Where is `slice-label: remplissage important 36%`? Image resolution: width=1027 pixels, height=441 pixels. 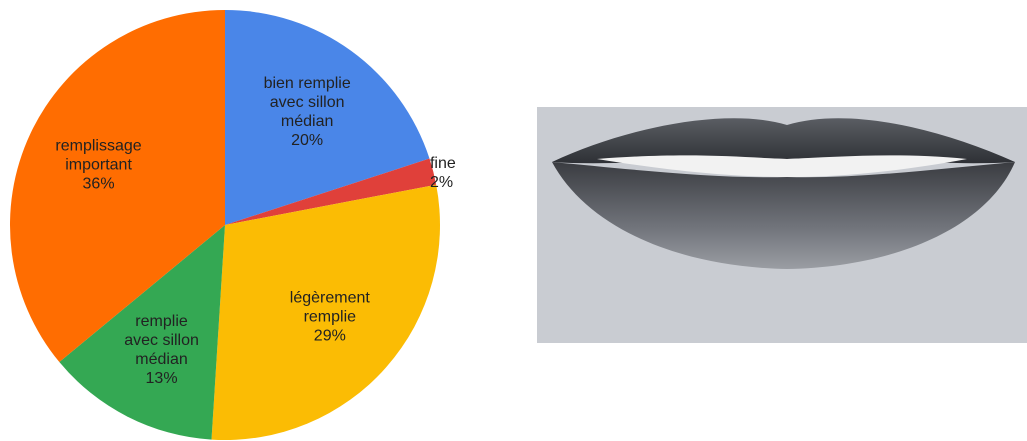
slice-label: remplissage important 36% is located at coordinates (98, 165).